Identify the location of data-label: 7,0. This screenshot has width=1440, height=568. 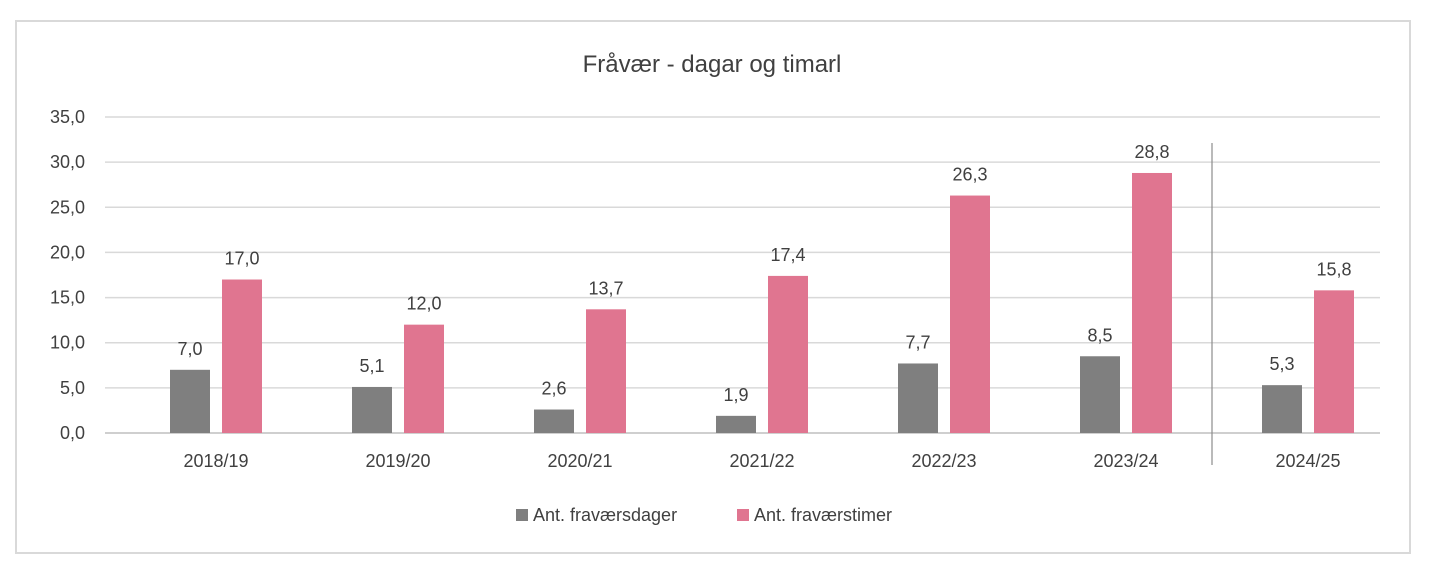
(189, 349).